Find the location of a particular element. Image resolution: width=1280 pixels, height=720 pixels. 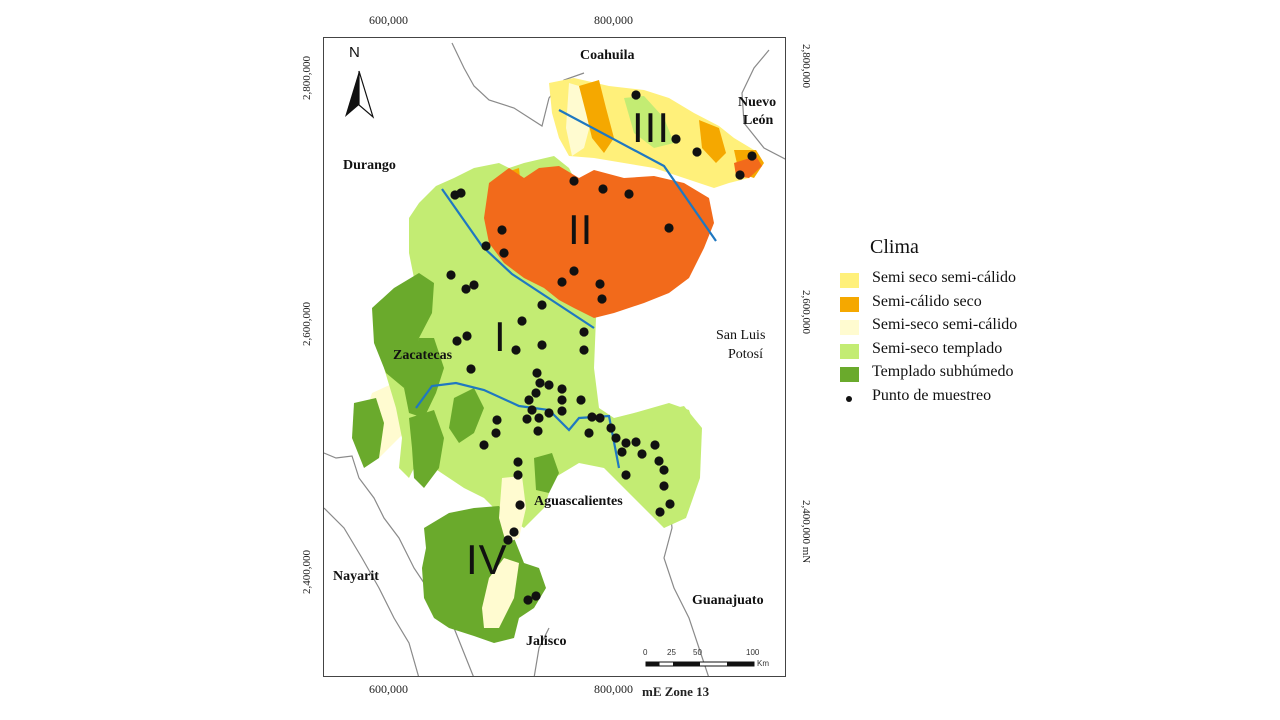

legend-item: Templado subhúmedo is located at coordinates (926, 375).